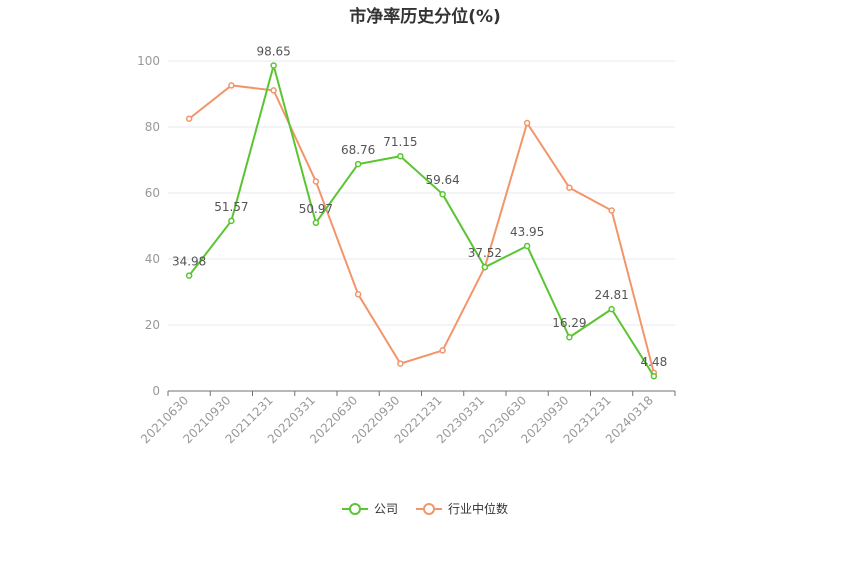 This screenshot has height=574, width=850. What do you see at coordinates (148, 226) in the screenshot?
I see `y-axis: 0 20 40 60 80 100` at bounding box center [148, 226].